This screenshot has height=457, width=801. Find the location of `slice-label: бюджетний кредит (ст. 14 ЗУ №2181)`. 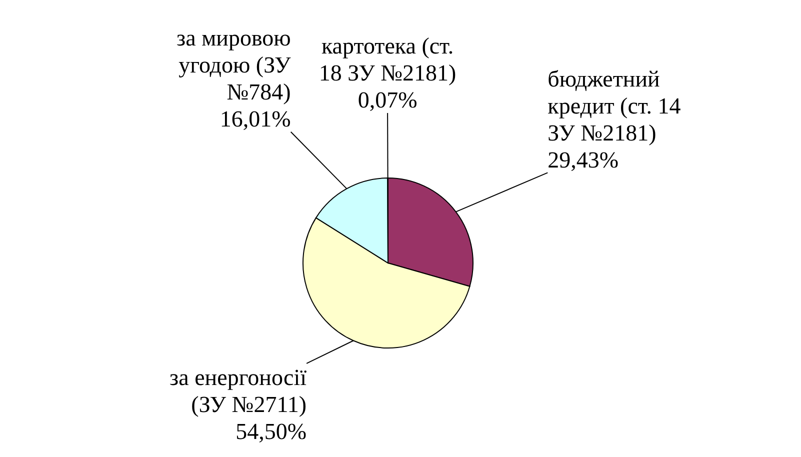

slice-label: бюджетний кредит (ст. 14 ЗУ №2181) is located at coordinates (615, 106).